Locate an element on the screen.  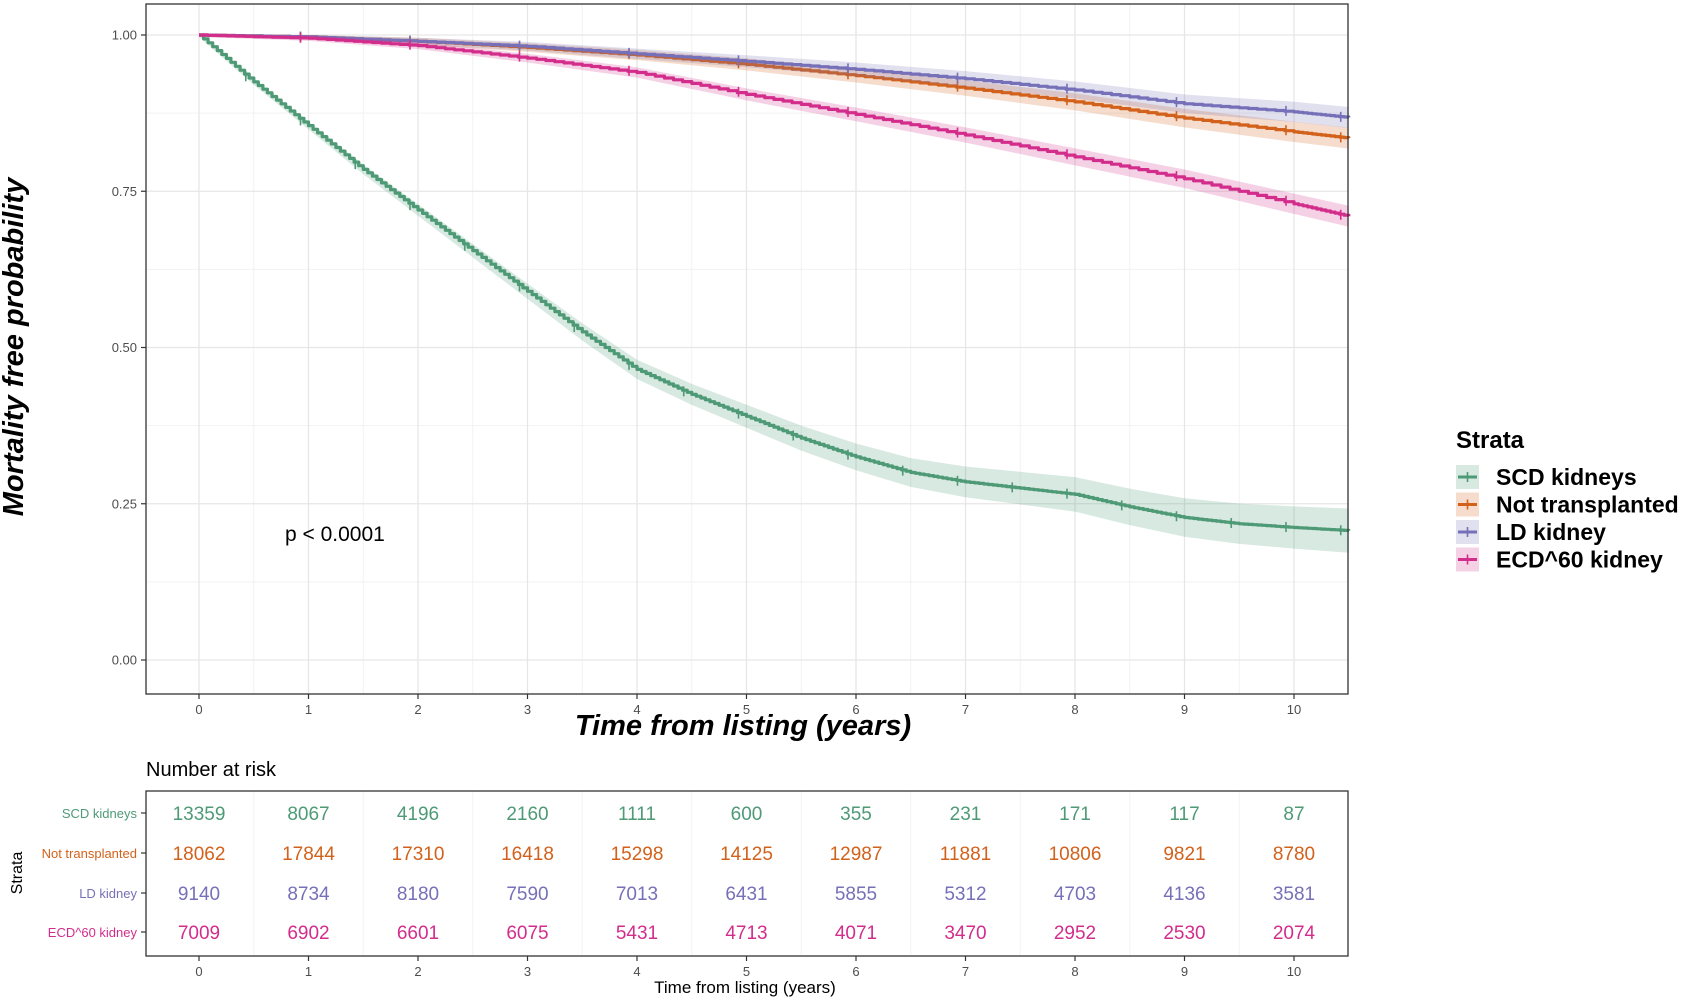
risk-x-tick-label: 6 is located at coordinates (855, 971).